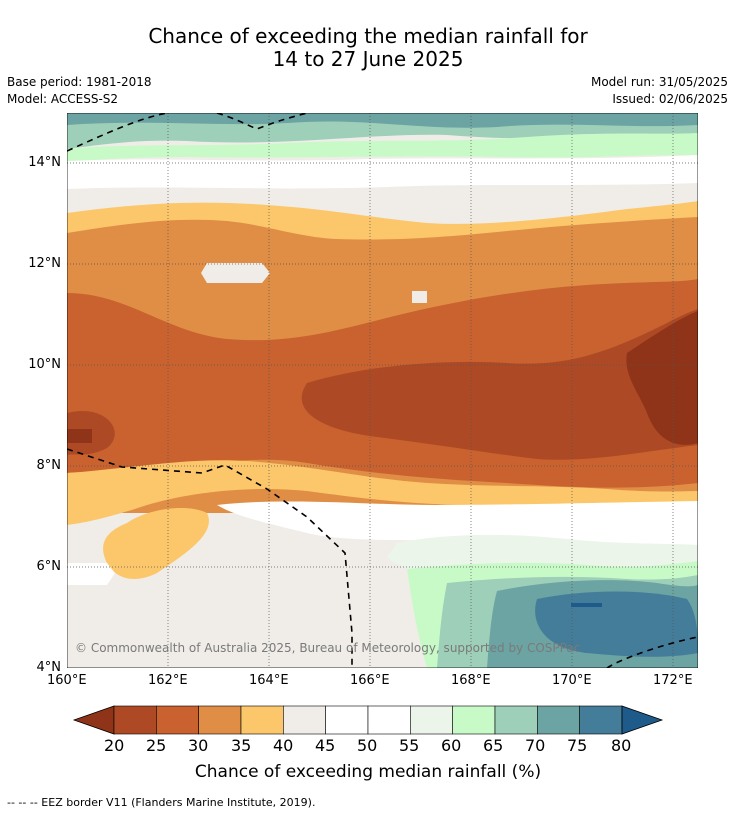 The image size is (736, 816). Describe the element at coordinates (91, 574) in the screenshot. I see `patch-50-55-sw` at that location.